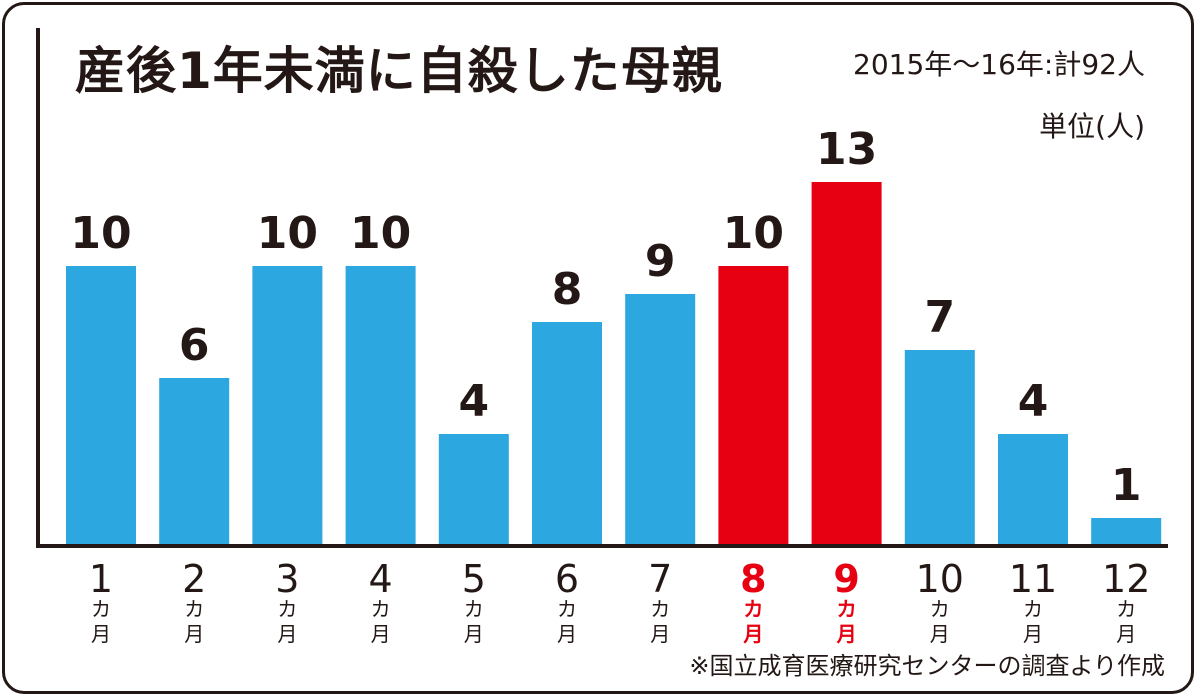 The height and width of the screenshot is (700, 1200). Describe the element at coordinates (927, 666) in the screenshot. I see `source-note: ※国立成育医療研究センターの調査より作成` at that location.